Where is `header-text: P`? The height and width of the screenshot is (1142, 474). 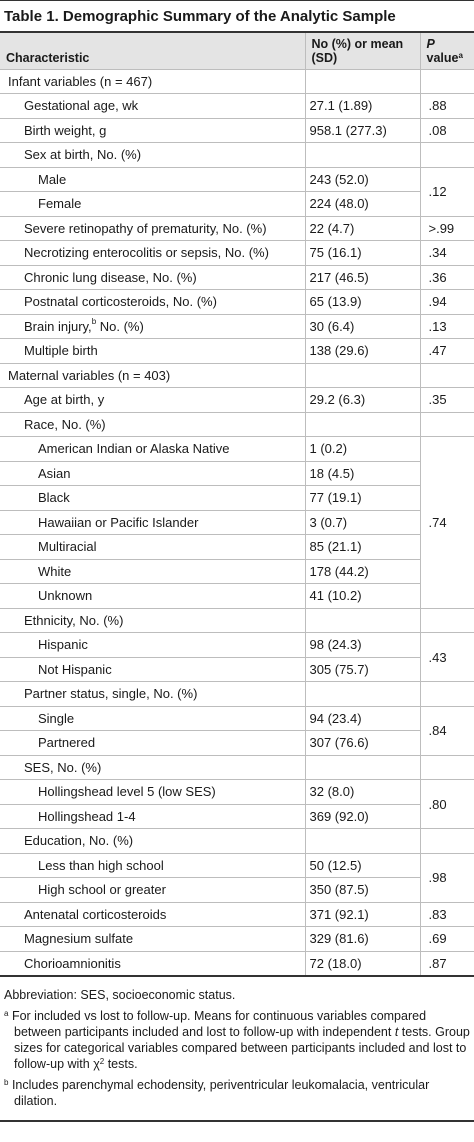
header-text: P is located at coordinates (430, 43).